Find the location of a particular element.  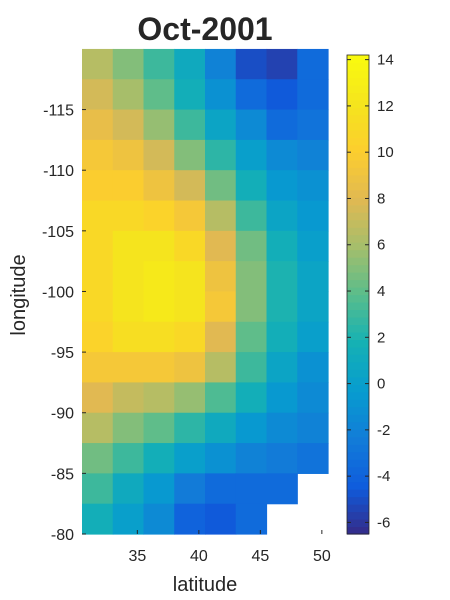

colorbar-frame is located at coordinates (358, 294).